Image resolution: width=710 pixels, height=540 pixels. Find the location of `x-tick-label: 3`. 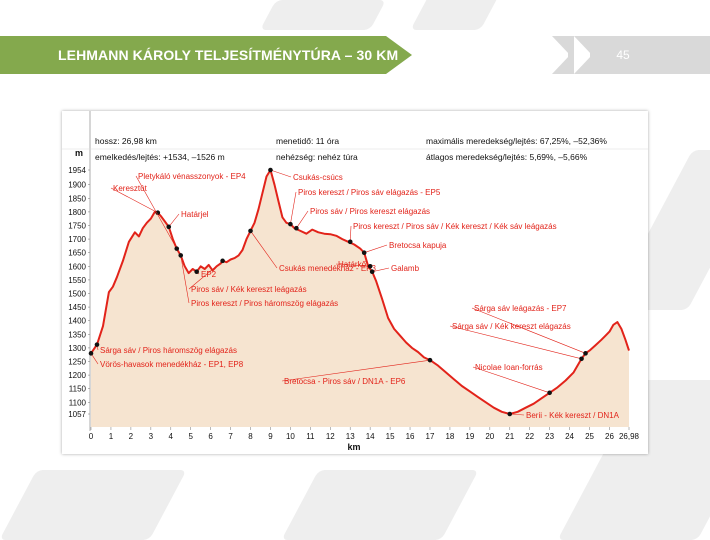

x-tick-label: 3 is located at coordinates (151, 436).